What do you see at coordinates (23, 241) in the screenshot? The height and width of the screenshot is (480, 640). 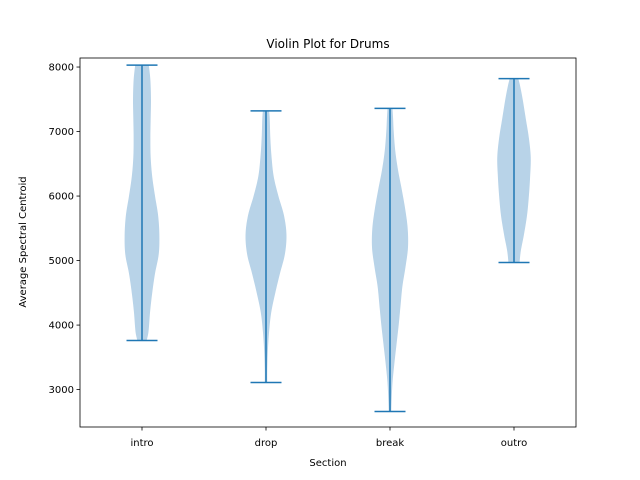 I see `y-axis-label: Average Spectral Centroid` at bounding box center [23, 241].